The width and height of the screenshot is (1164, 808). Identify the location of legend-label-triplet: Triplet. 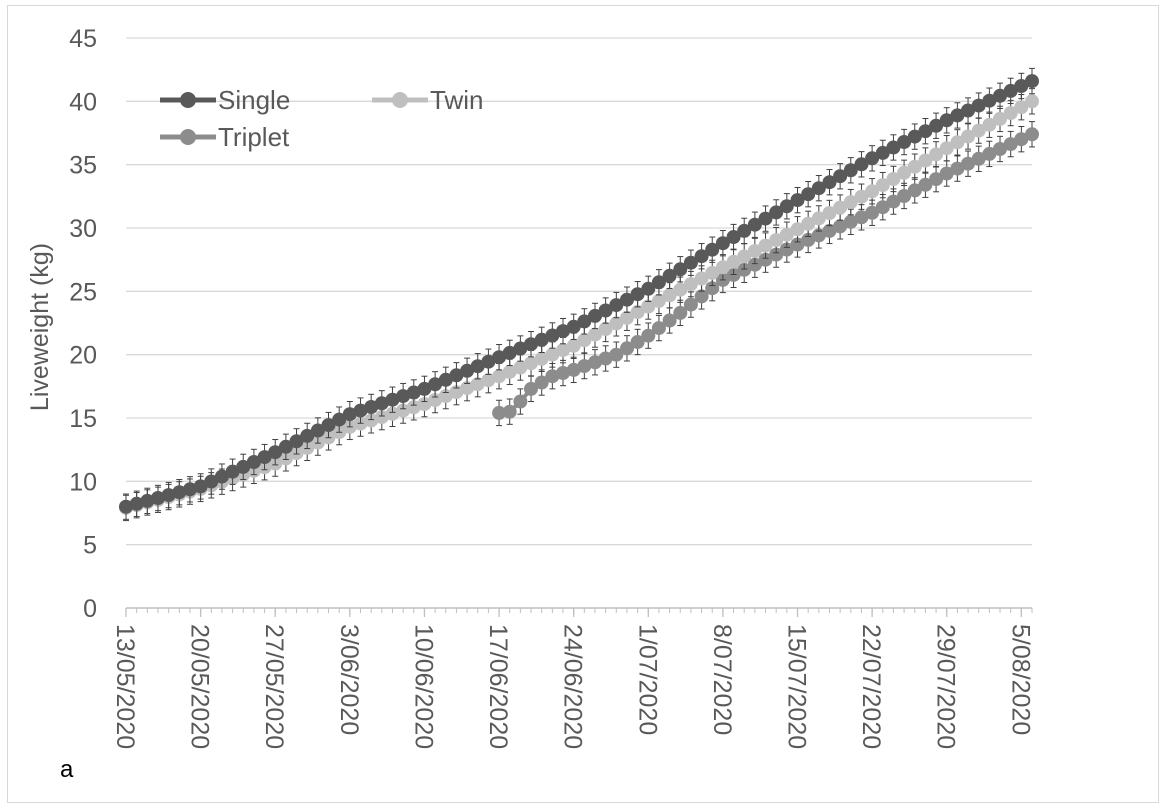
(254, 137).